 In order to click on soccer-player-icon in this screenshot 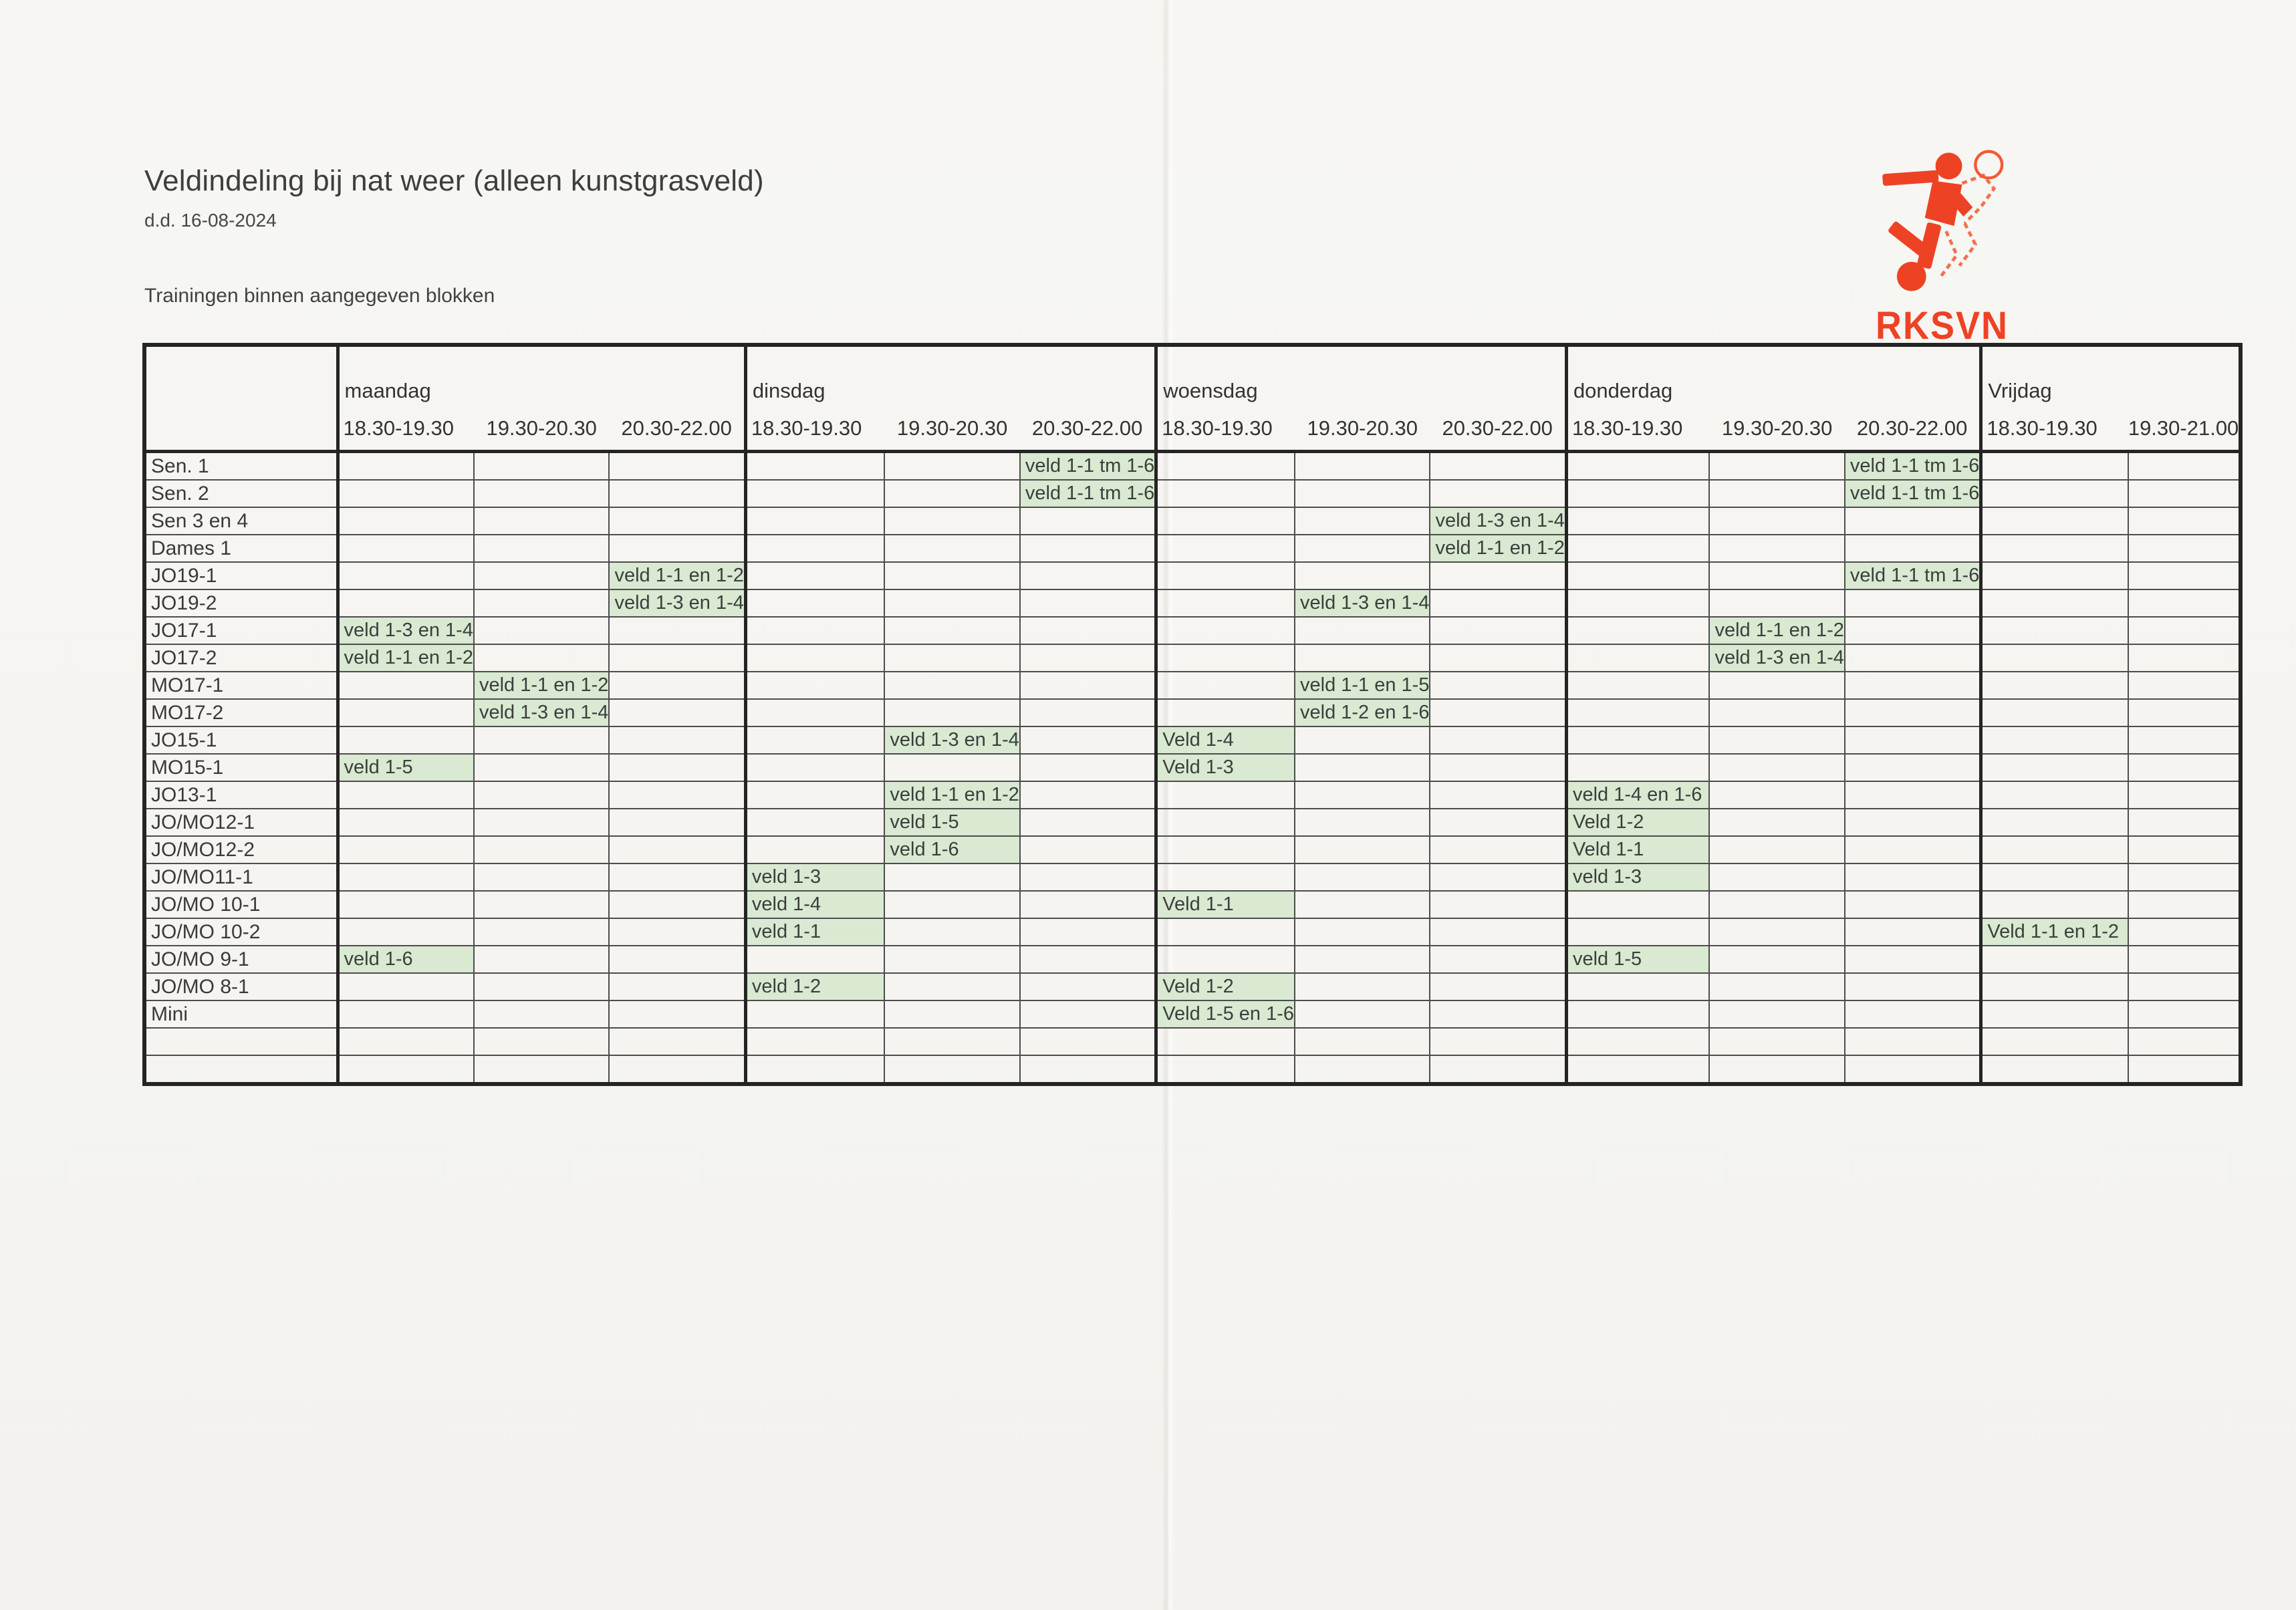, I will do `click(1953, 225)`.